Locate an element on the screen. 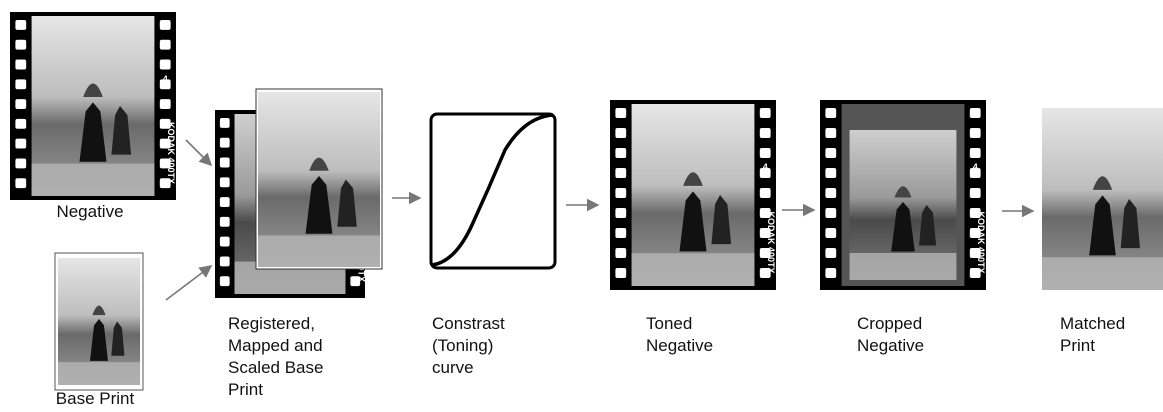 The width and height of the screenshot is (1163, 412). curve-box is located at coordinates (493, 191).